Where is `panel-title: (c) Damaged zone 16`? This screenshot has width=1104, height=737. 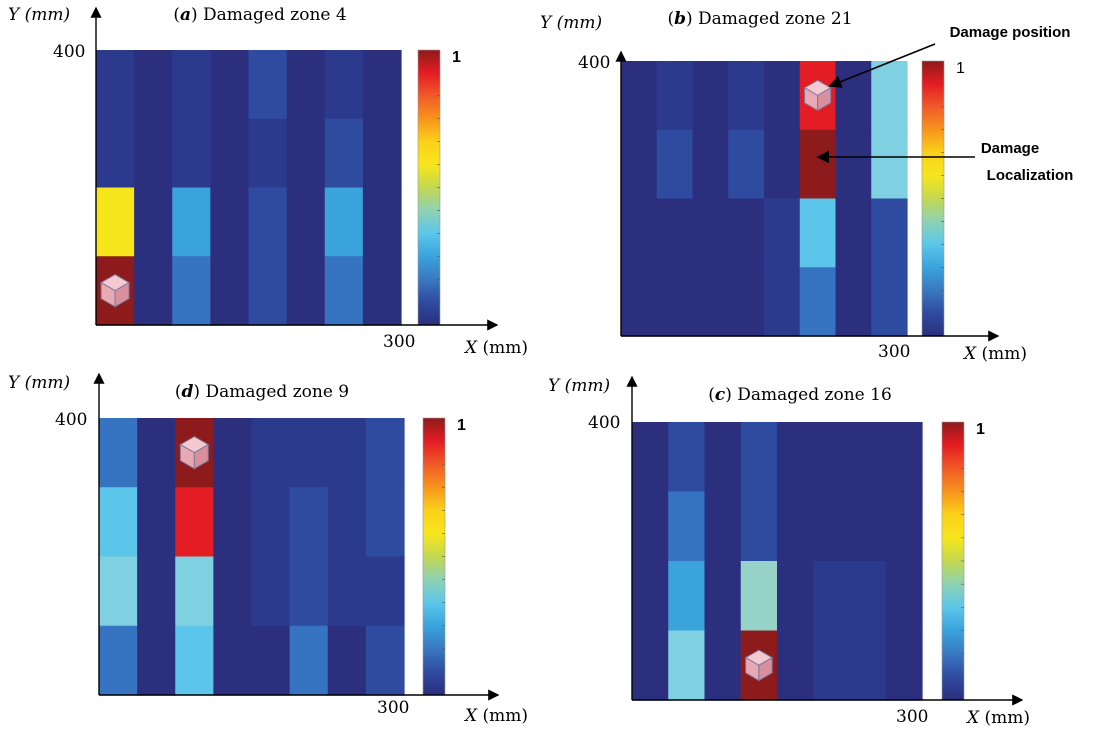
panel-title: (c) Damaged zone 16 is located at coordinates (800, 395).